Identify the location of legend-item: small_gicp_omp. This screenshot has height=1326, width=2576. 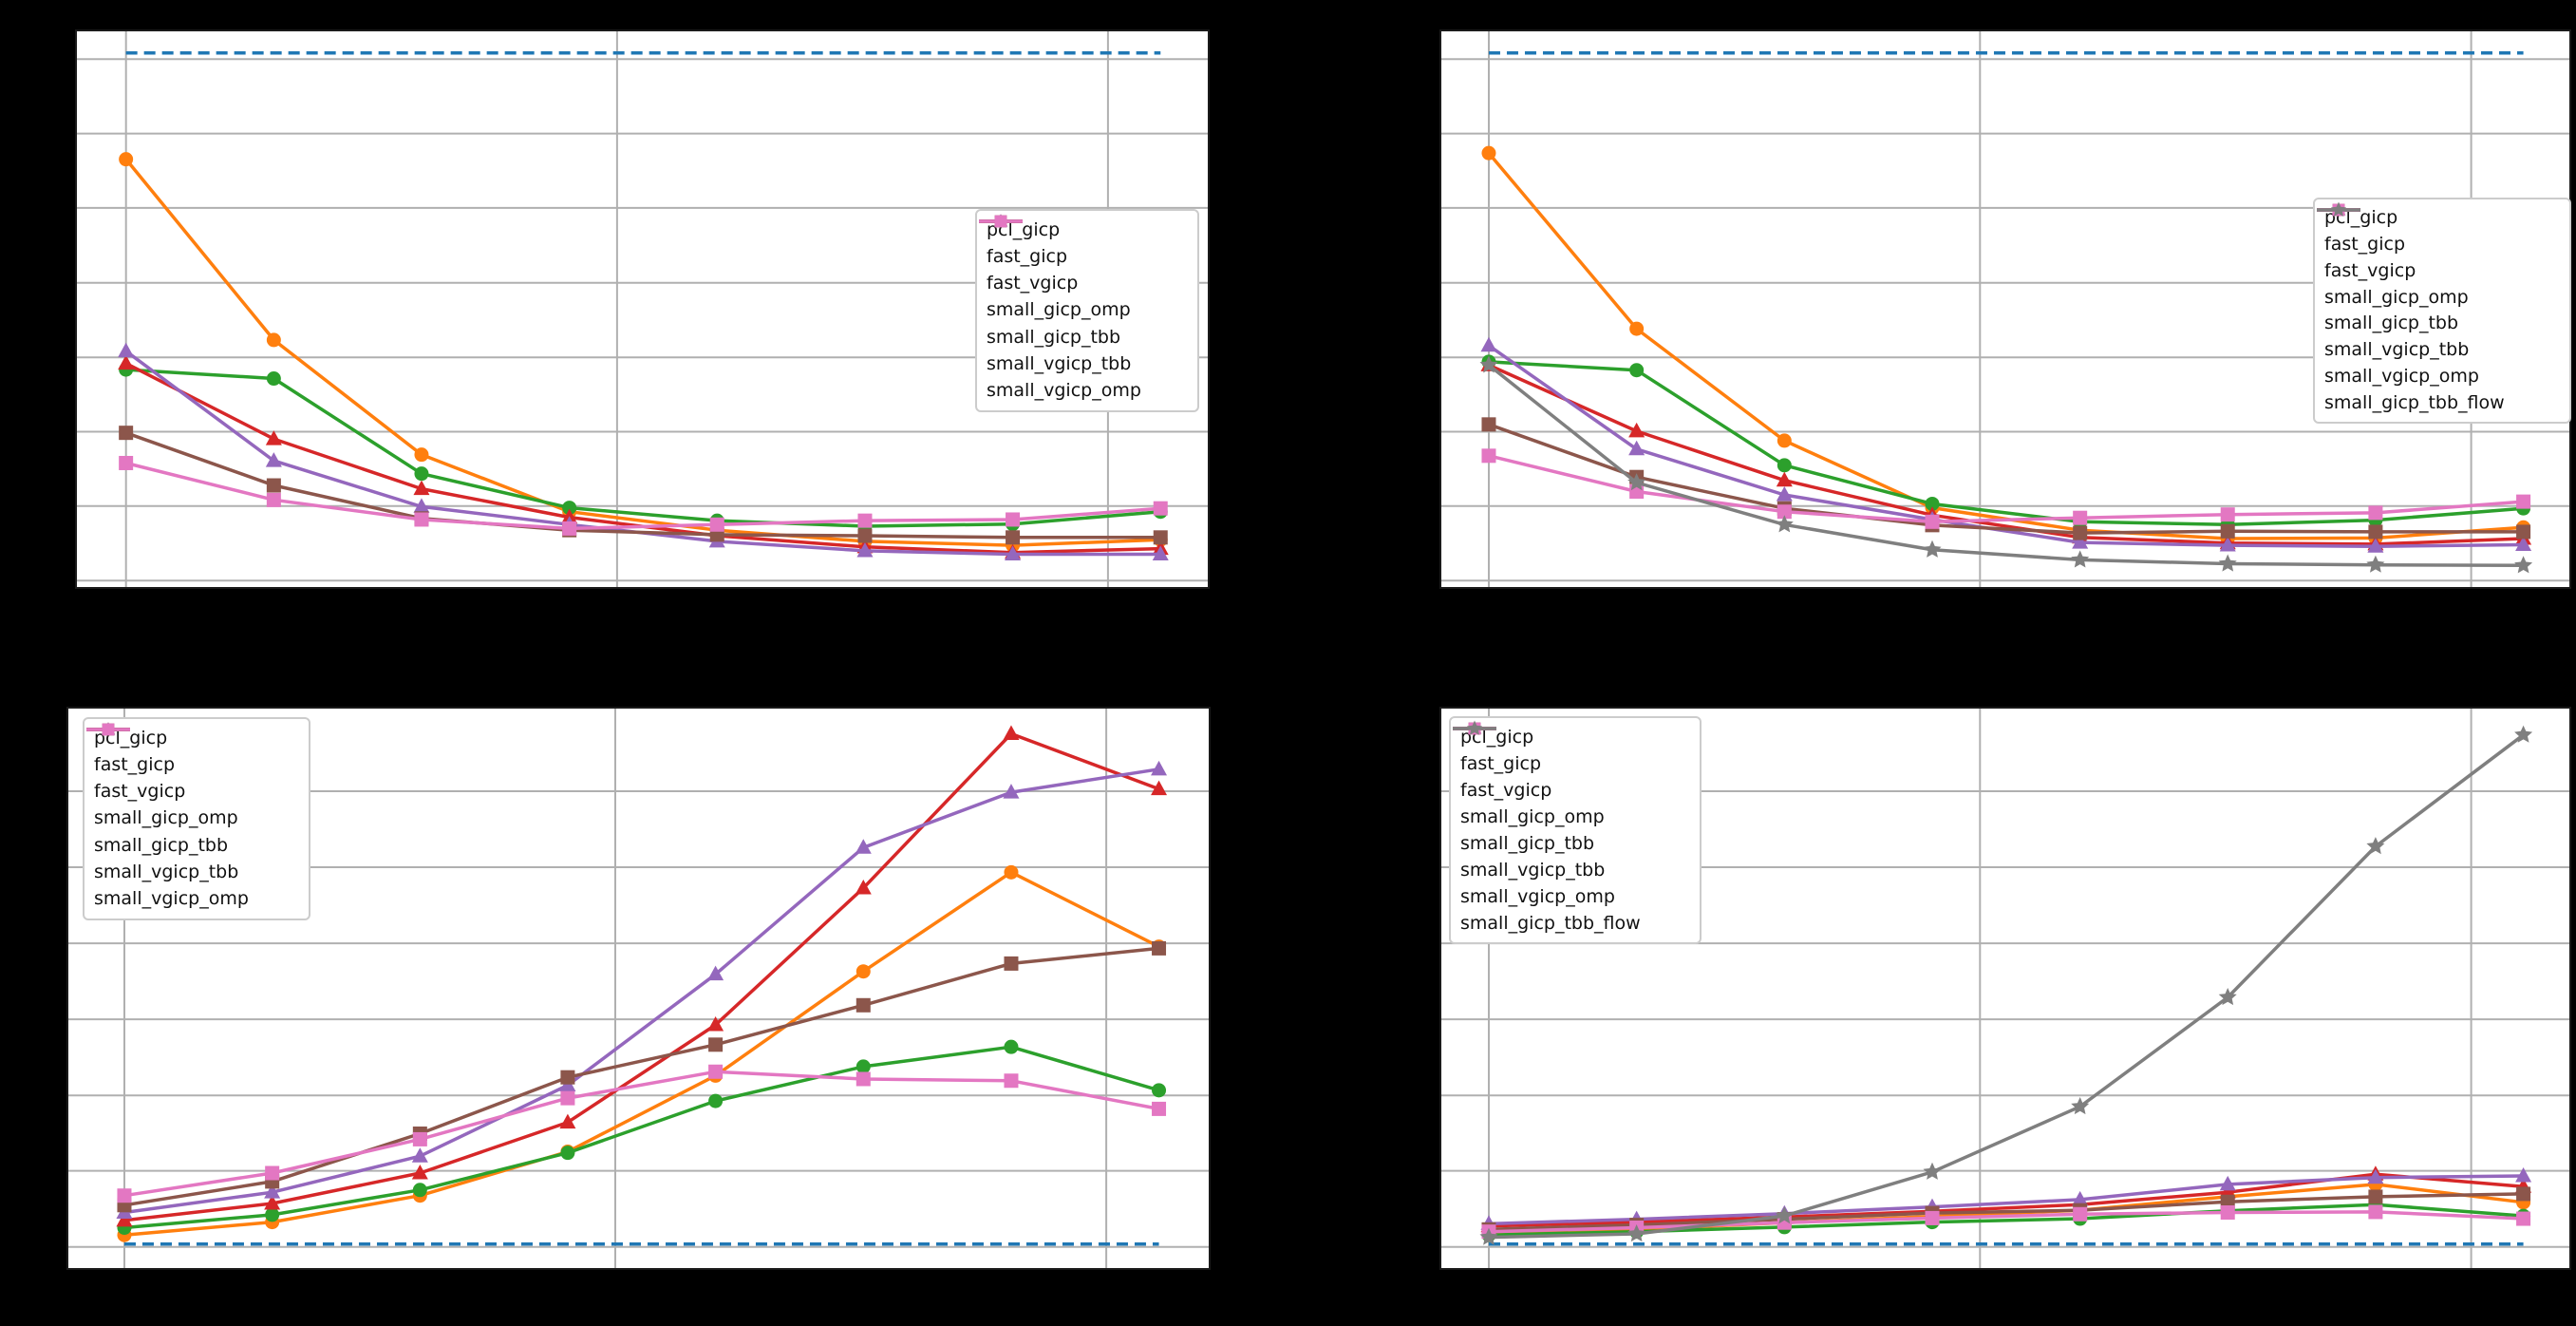
(2438, 255).